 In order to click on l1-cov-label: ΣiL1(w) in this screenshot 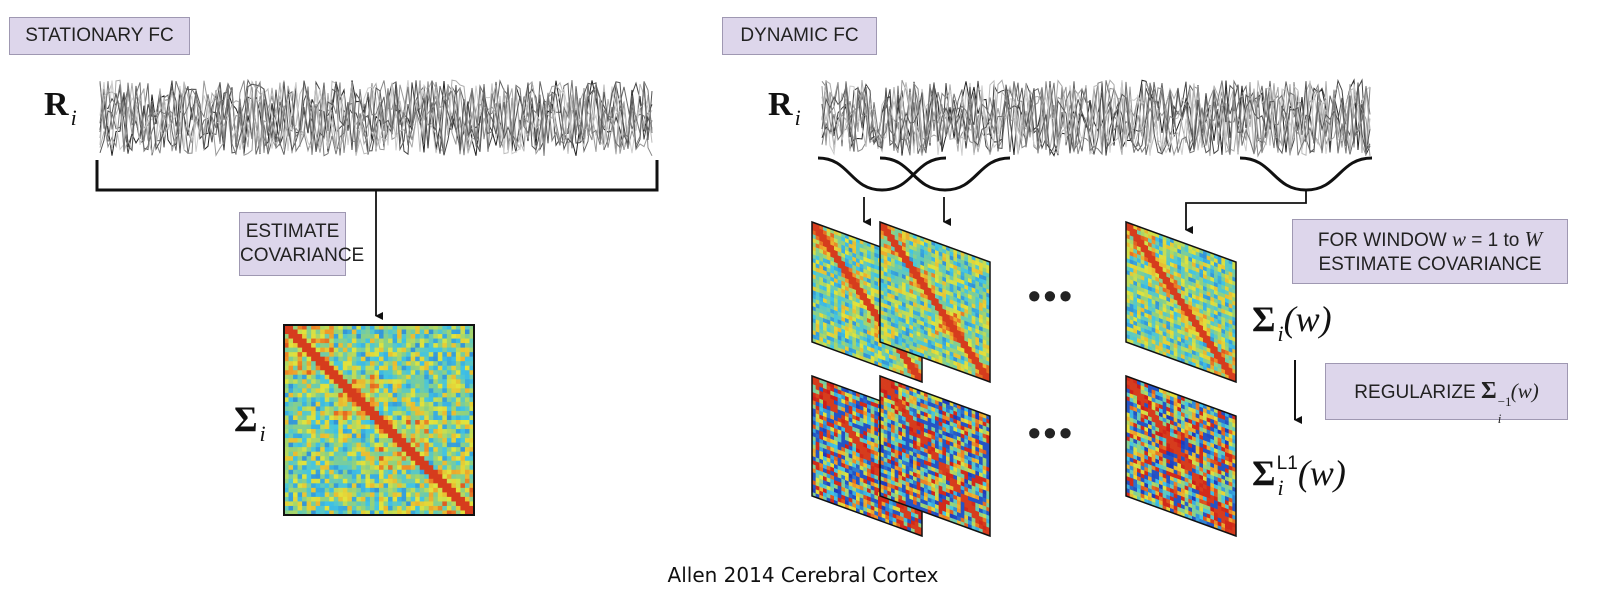, I will do `click(1299, 476)`.